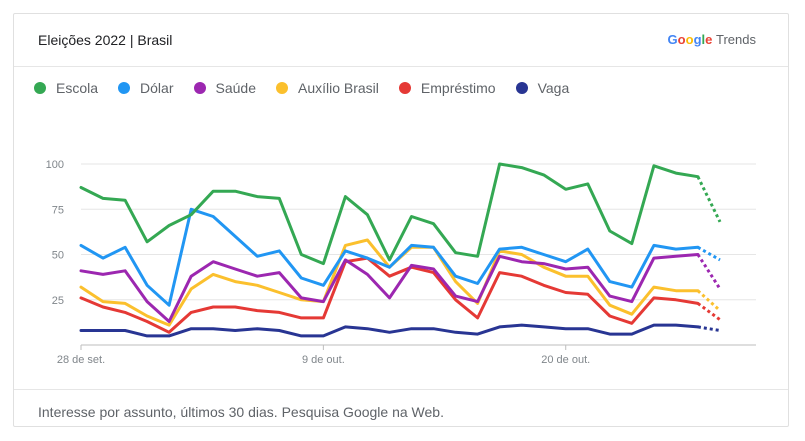 This screenshot has width=805, height=441. I want to click on legend-item: Saúde, so click(224, 88).